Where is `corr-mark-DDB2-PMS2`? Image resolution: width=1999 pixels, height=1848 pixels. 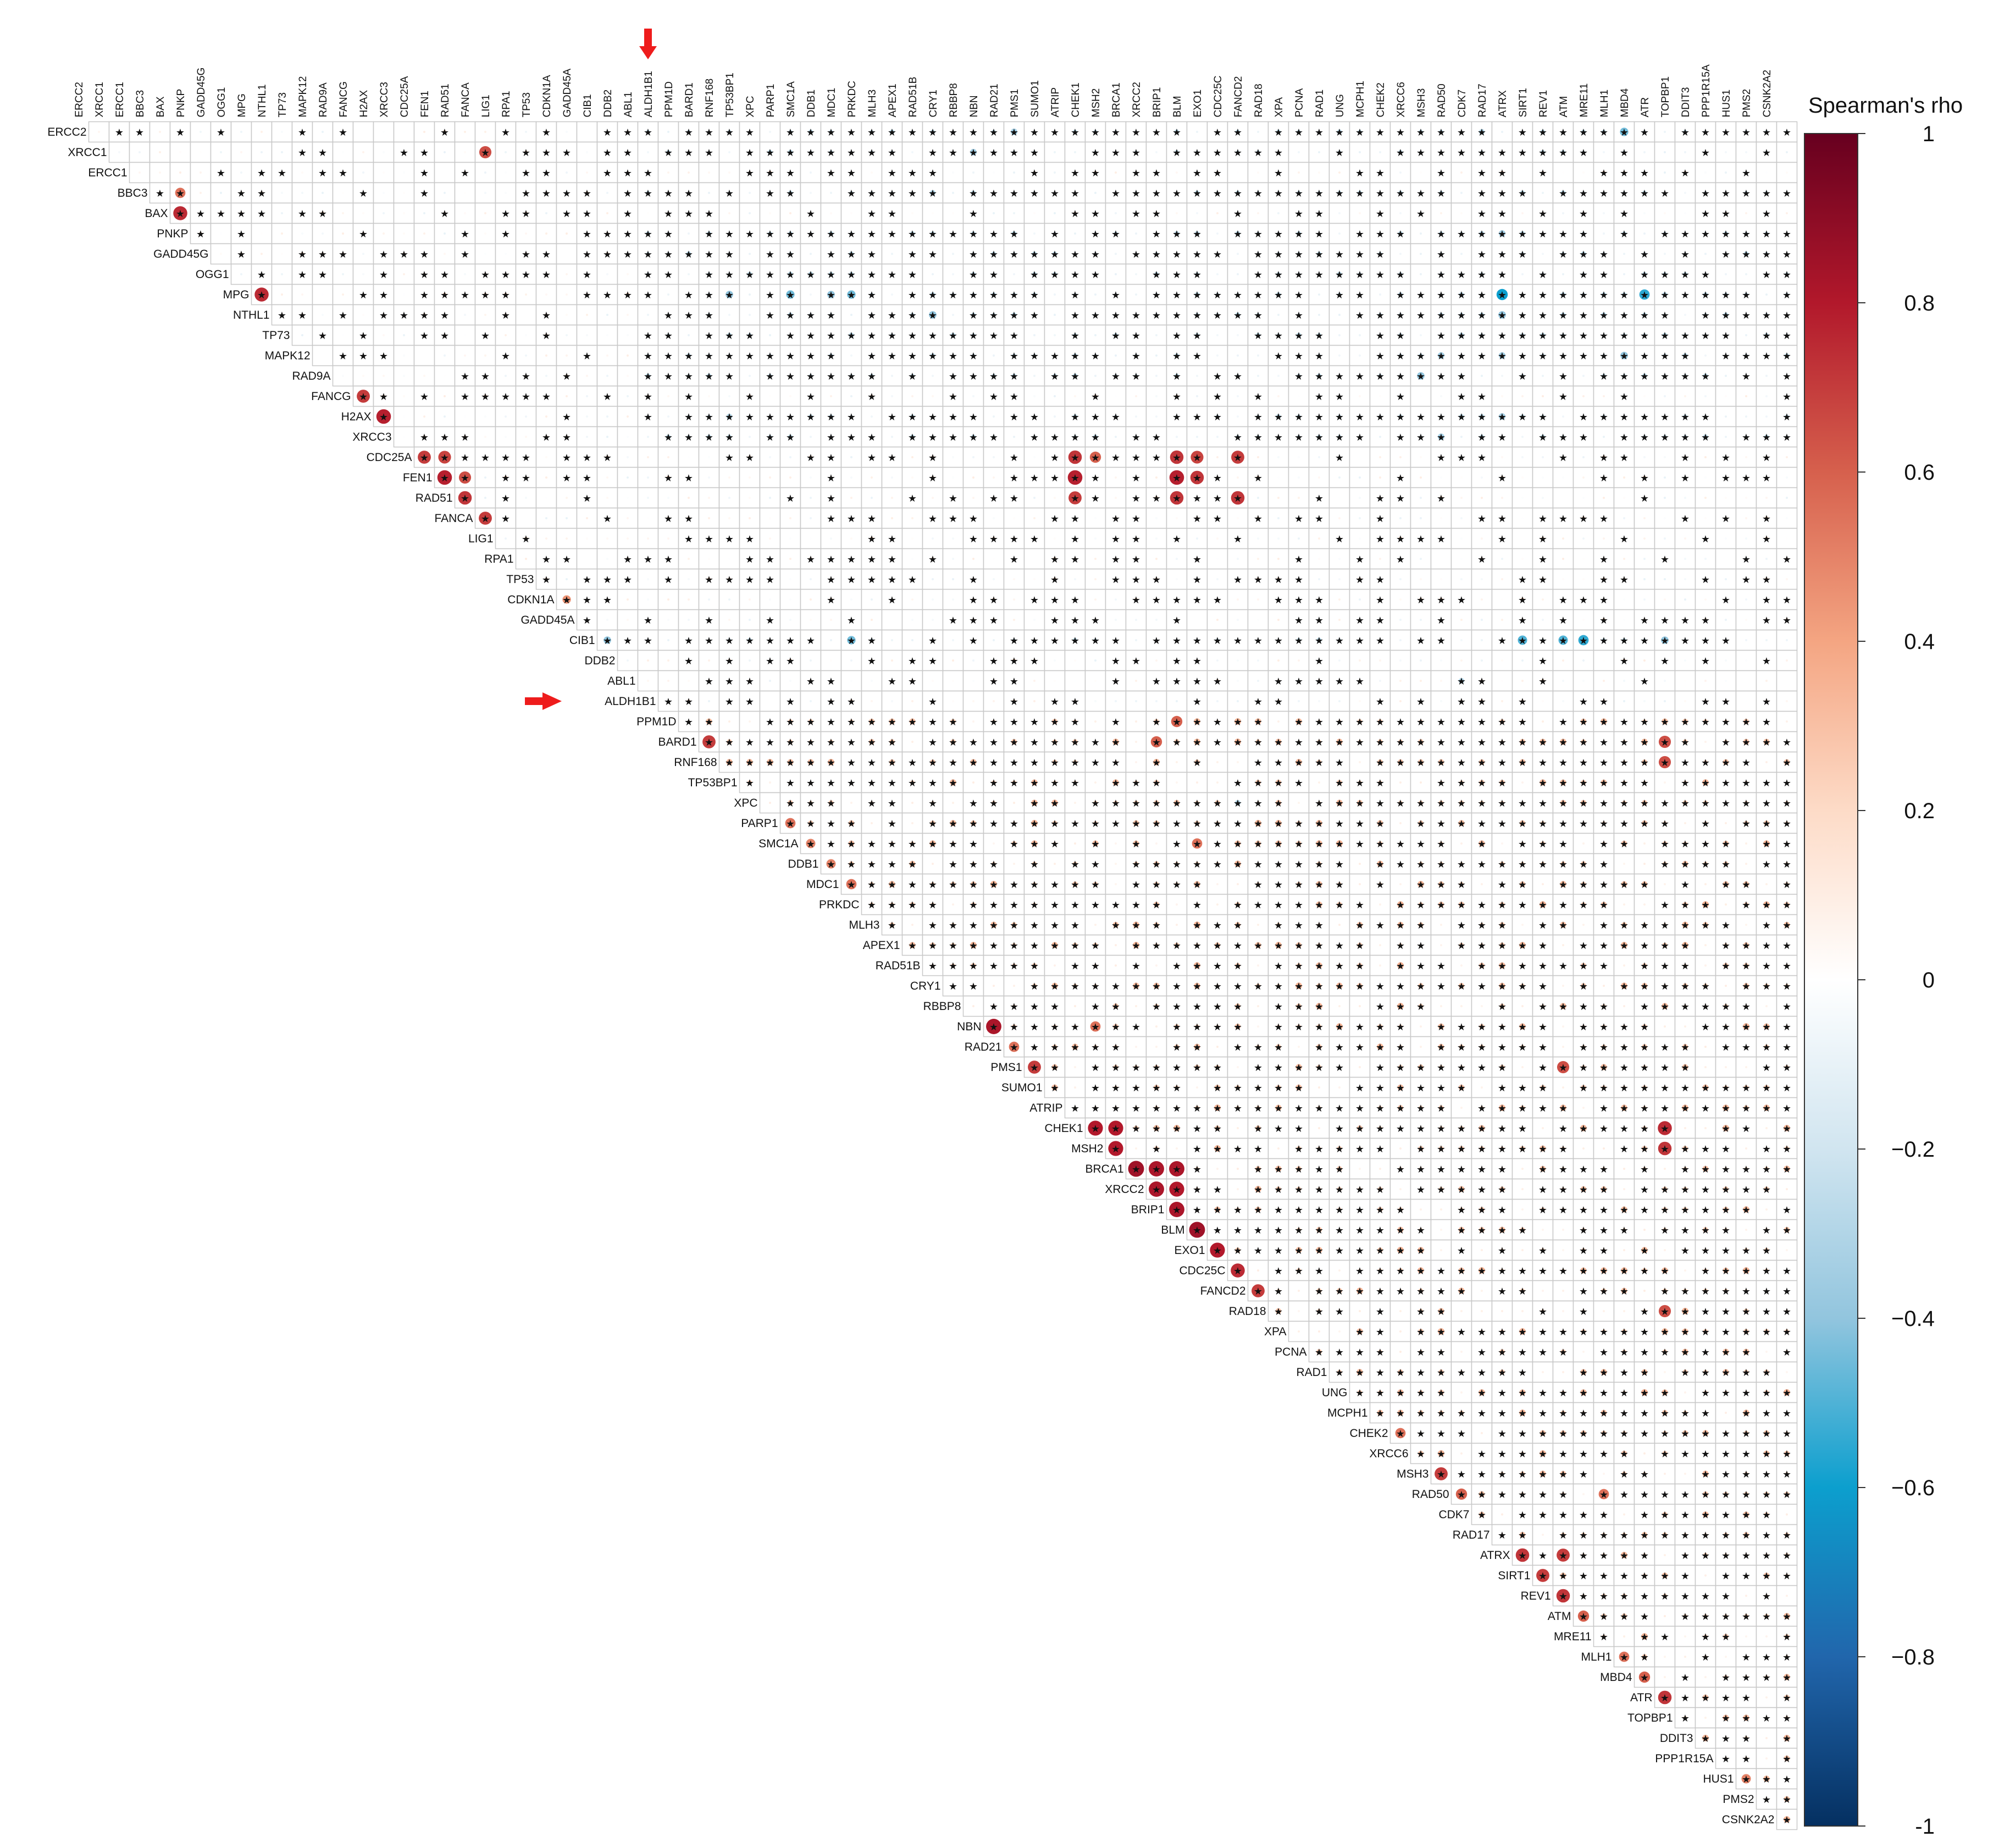
corr-mark-DDB2-PMS2 is located at coordinates (1746, 660).